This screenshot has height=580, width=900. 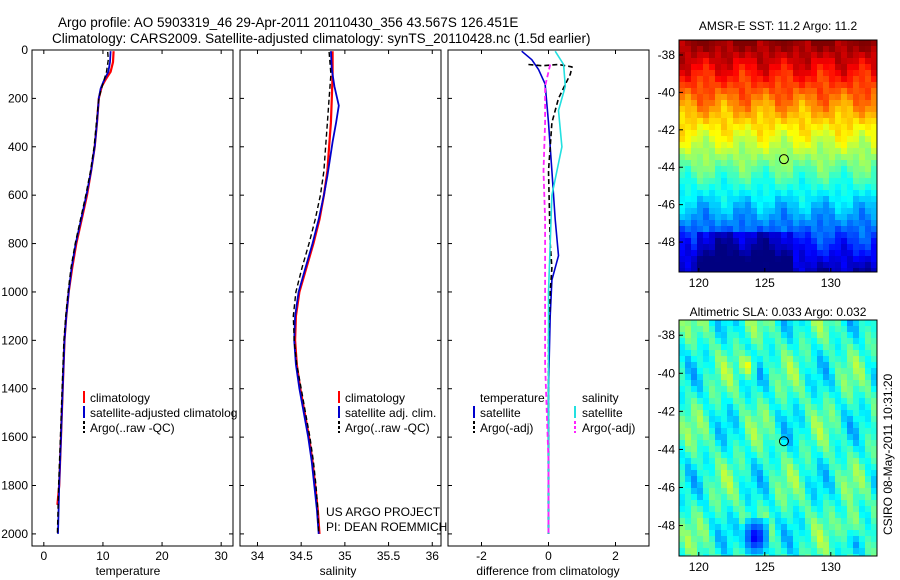 I want to click on map-sst-title: AMSR-E SST: 11.2 Argo: 11.2, so click(x=778, y=26).